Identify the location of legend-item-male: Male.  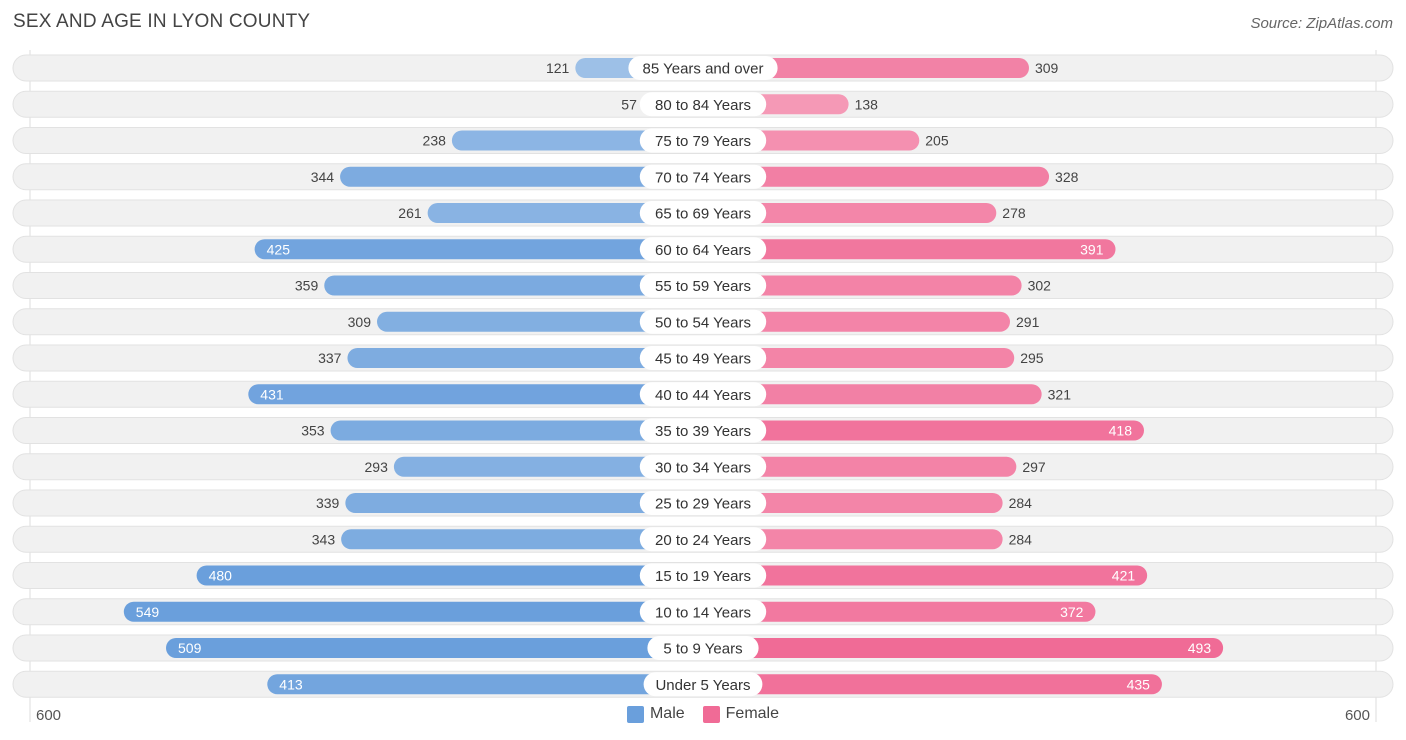
(655, 714).